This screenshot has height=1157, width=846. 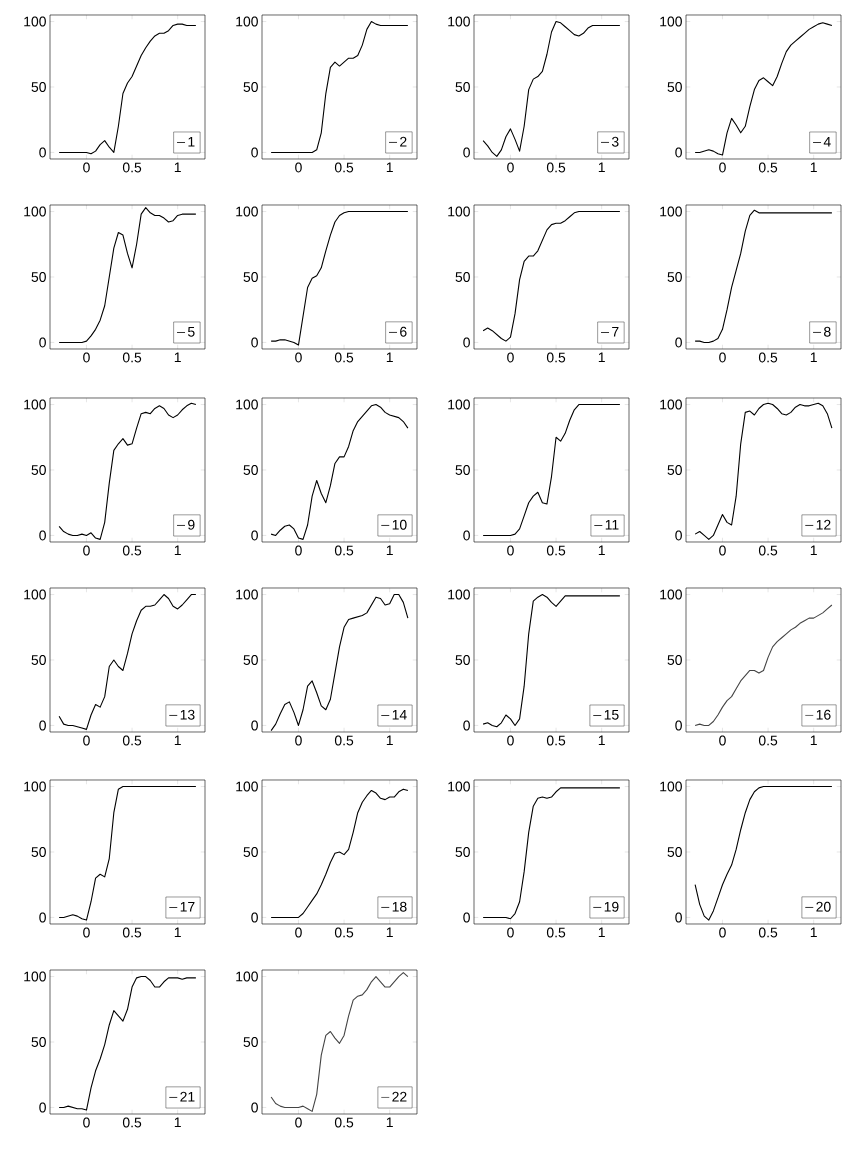 I want to click on line-series, so click(x=127, y=471).